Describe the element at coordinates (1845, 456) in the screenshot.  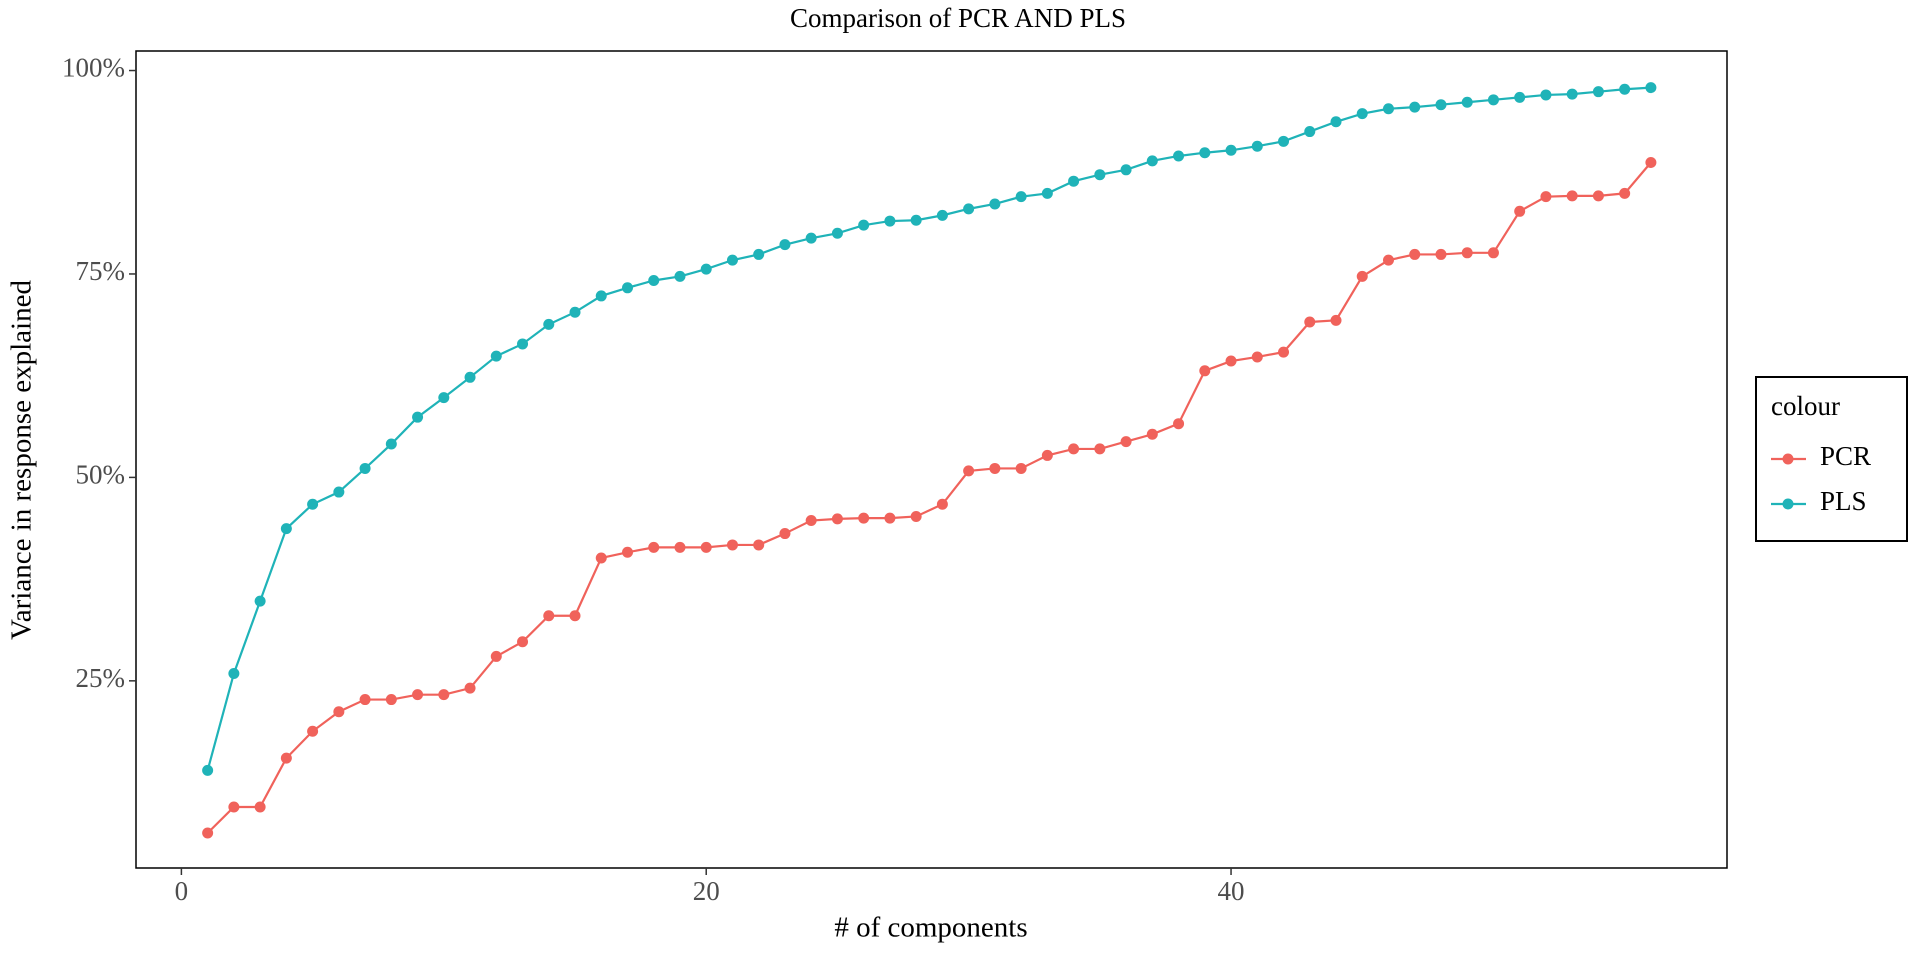
I see `legend-label: PCR` at that location.